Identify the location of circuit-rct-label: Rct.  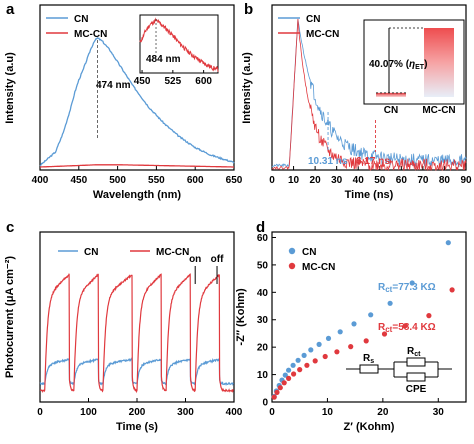
(414, 352).